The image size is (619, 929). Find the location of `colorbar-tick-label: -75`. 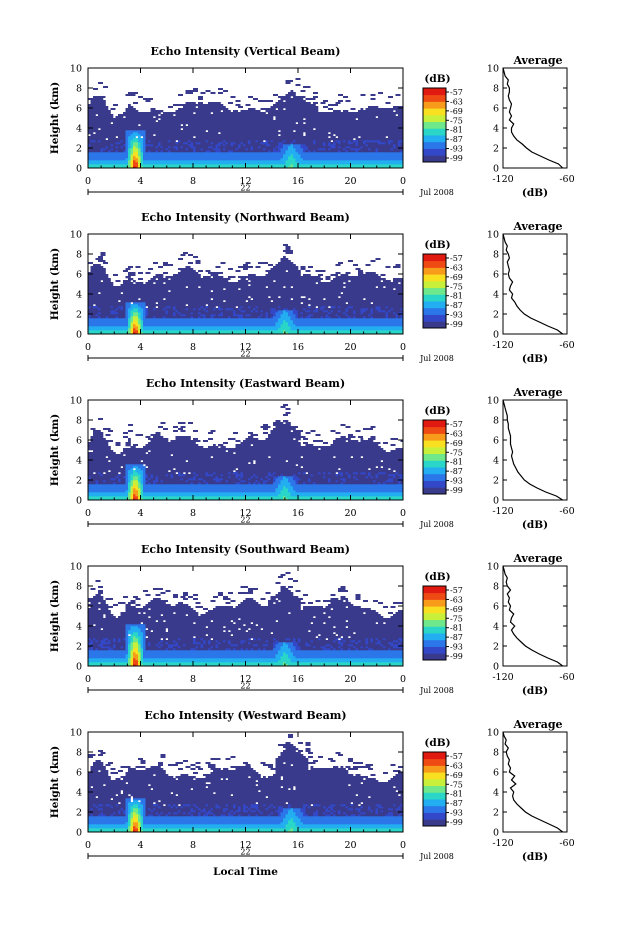

colorbar-tick-label: -75 is located at coordinates (456, 618).